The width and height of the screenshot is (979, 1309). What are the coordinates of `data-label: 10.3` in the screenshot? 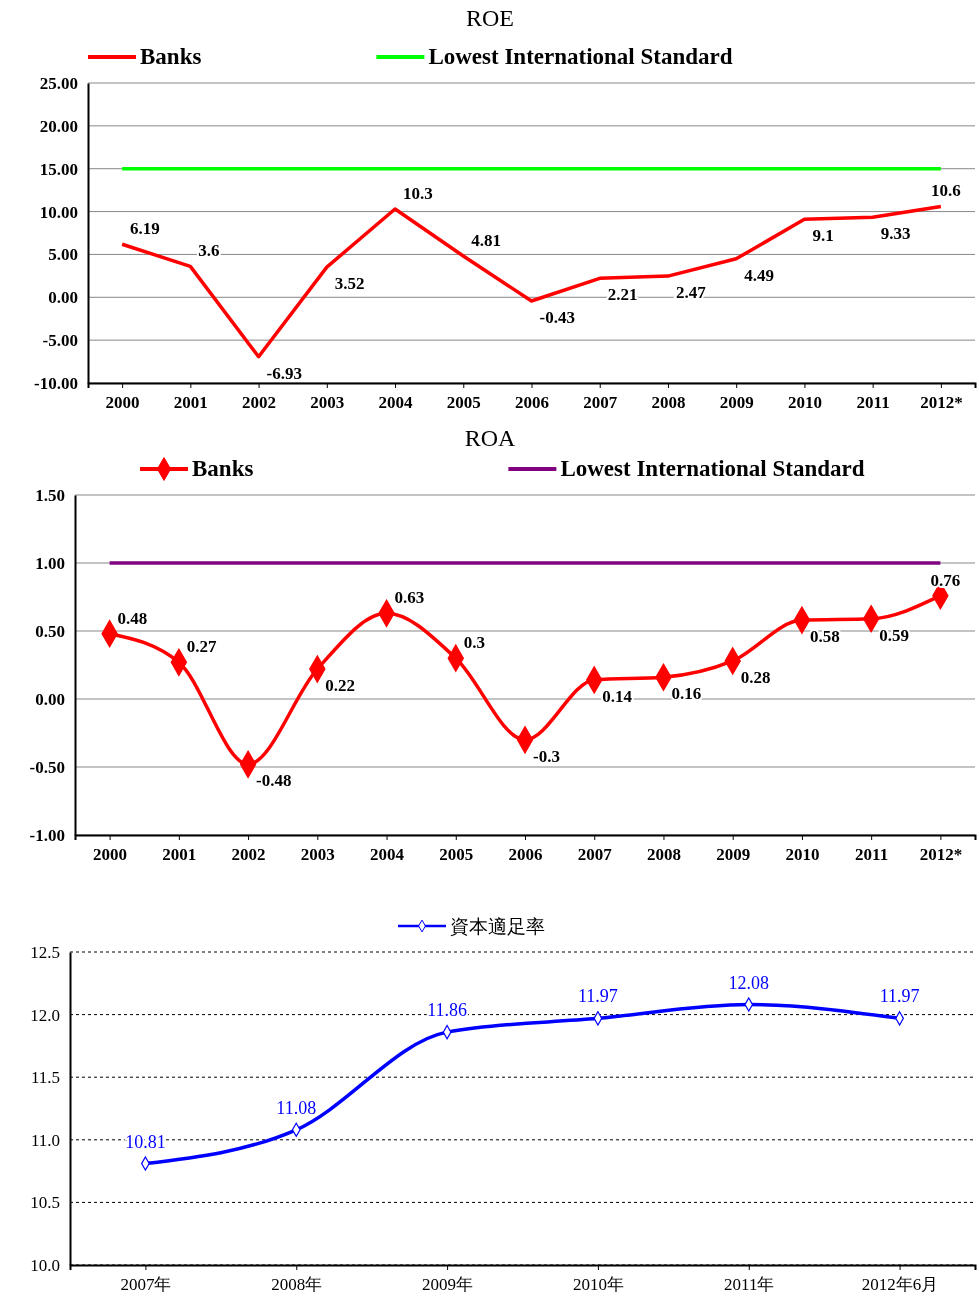 It's located at (418, 193).